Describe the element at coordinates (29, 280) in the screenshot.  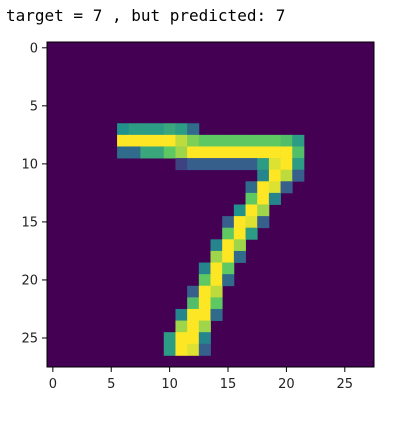
I see `y-tick-label: 20` at that location.